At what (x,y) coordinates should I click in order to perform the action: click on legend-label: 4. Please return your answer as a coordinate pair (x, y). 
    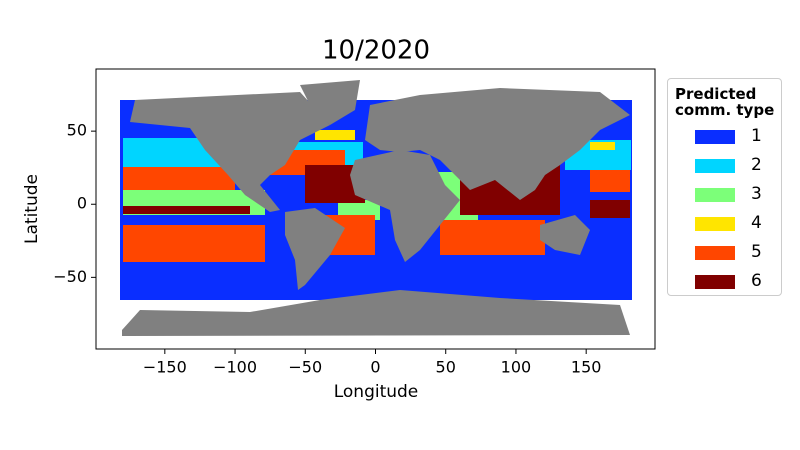
    Looking at the image, I should click on (756, 223).